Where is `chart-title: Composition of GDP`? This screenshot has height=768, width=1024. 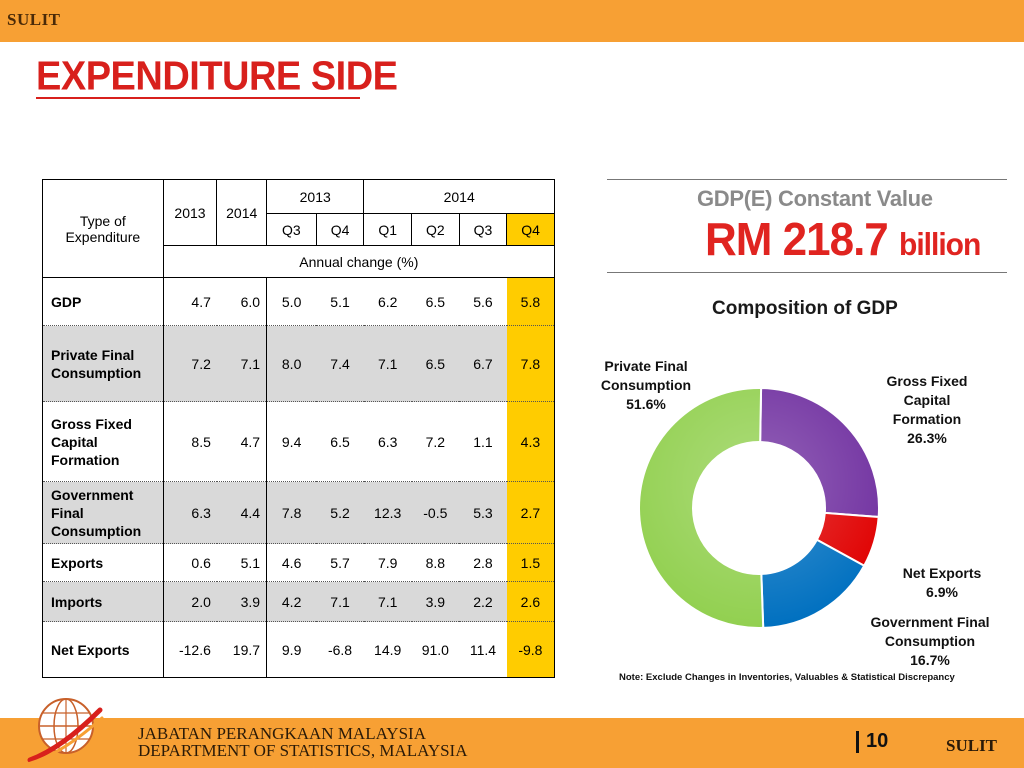
chart-title: Composition of GDP is located at coordinates (805, 308).